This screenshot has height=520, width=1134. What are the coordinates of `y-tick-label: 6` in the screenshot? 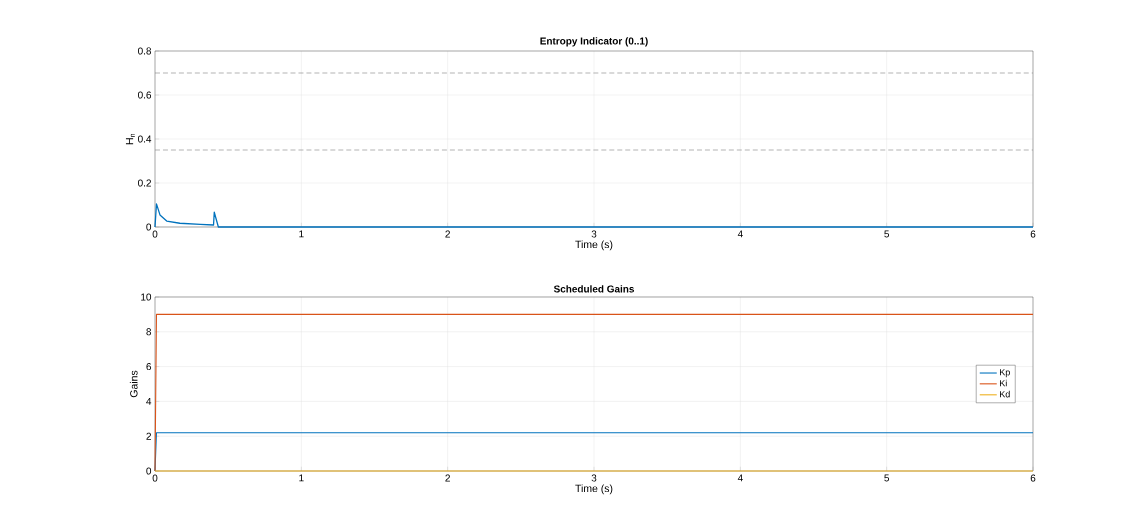 It's located at (149, 367).